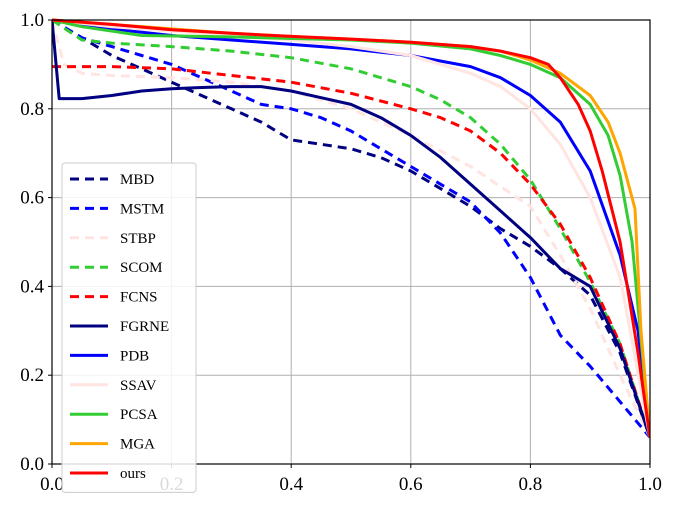  Describe the element at coordinates (139, 298) in the screenshot. I see `legend-label-fcns: FCNS` at that location.